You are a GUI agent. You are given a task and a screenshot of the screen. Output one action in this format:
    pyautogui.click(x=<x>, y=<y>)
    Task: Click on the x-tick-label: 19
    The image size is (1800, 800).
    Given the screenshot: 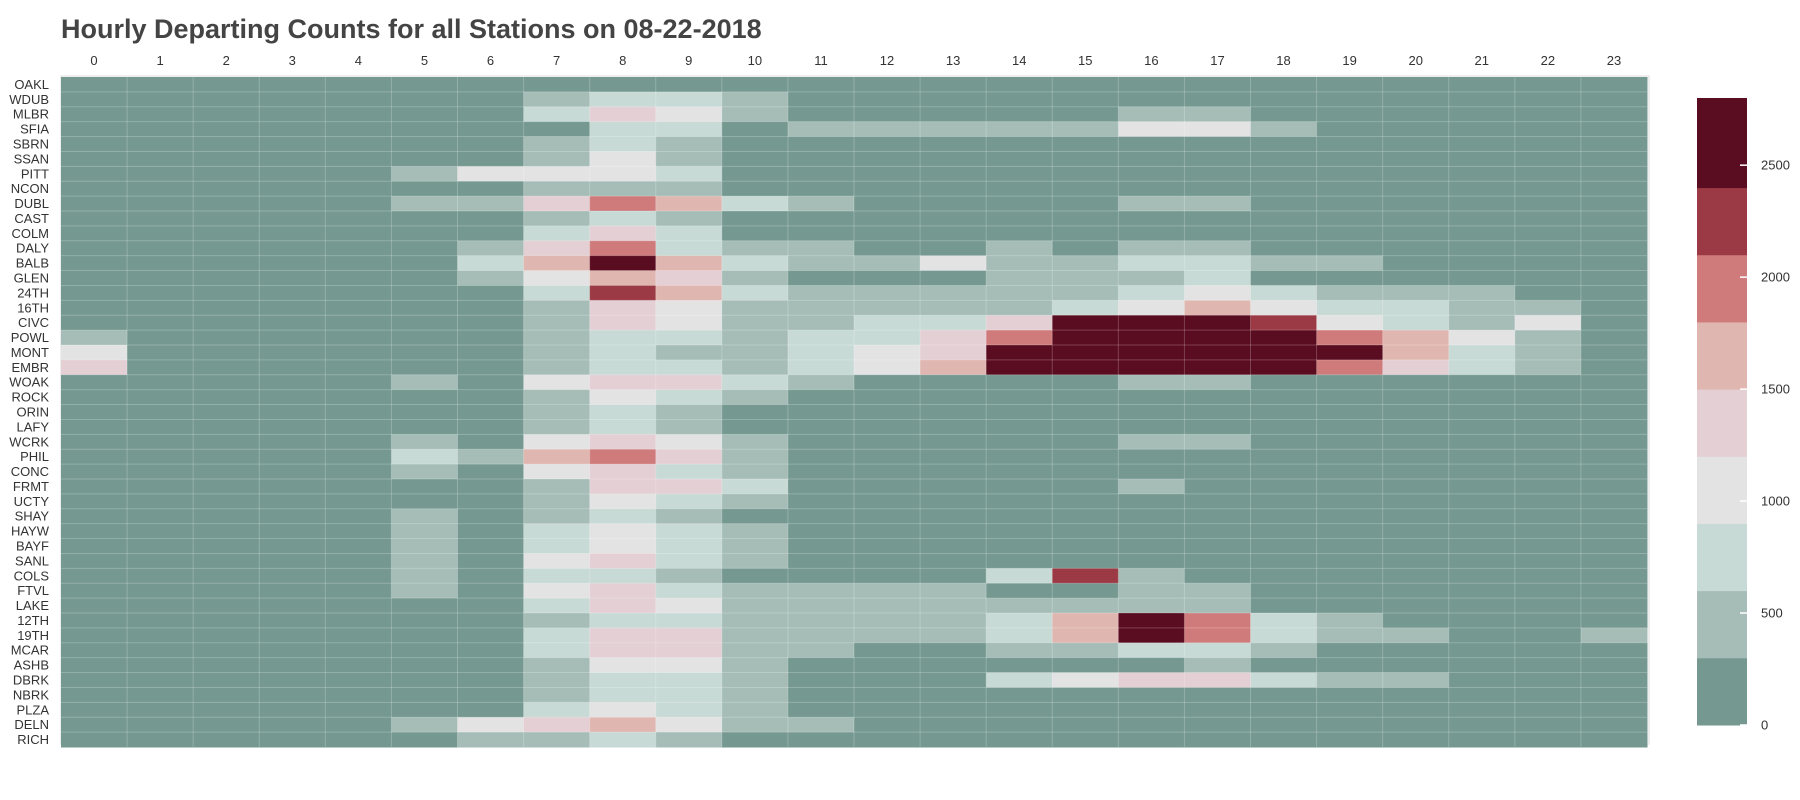 What is the action you would take?
    pyautogui.click(x=1349, y=60)
    